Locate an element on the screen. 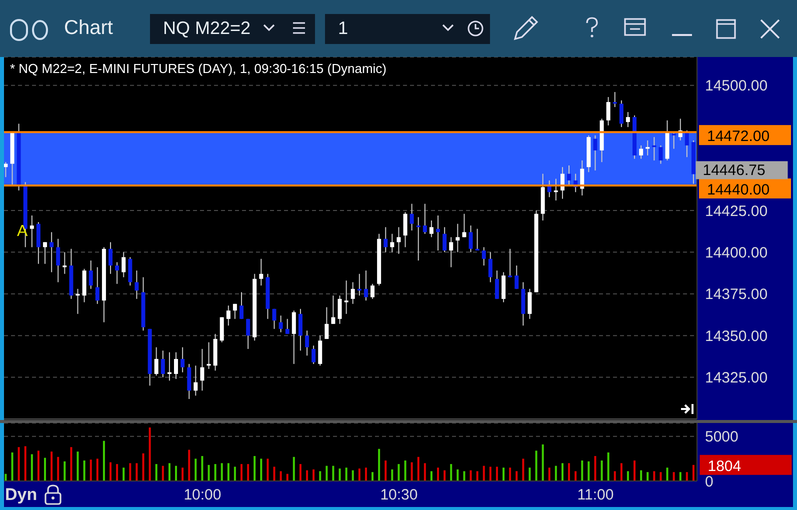  annotation: 1804 is located at coordinates (725, 466).